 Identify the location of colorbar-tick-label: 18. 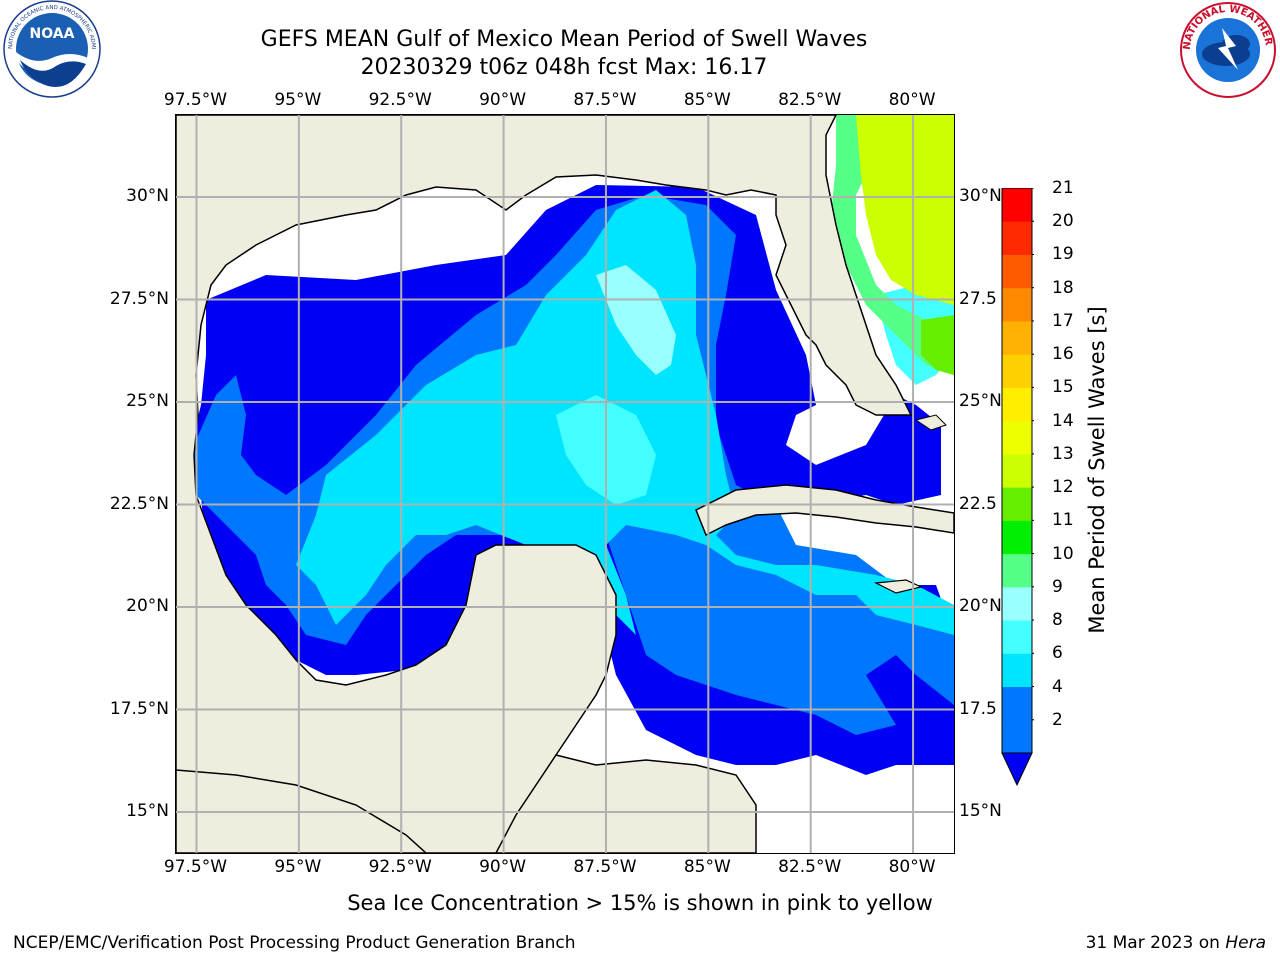
(1063, 287).